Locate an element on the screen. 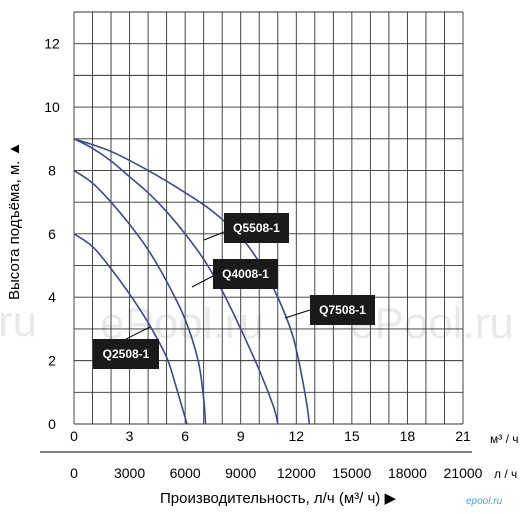 Image resolution: width=532 pixels, height=514 pixels. x-unit-m3h: м³ / ч is located at coordinates (504, 439).